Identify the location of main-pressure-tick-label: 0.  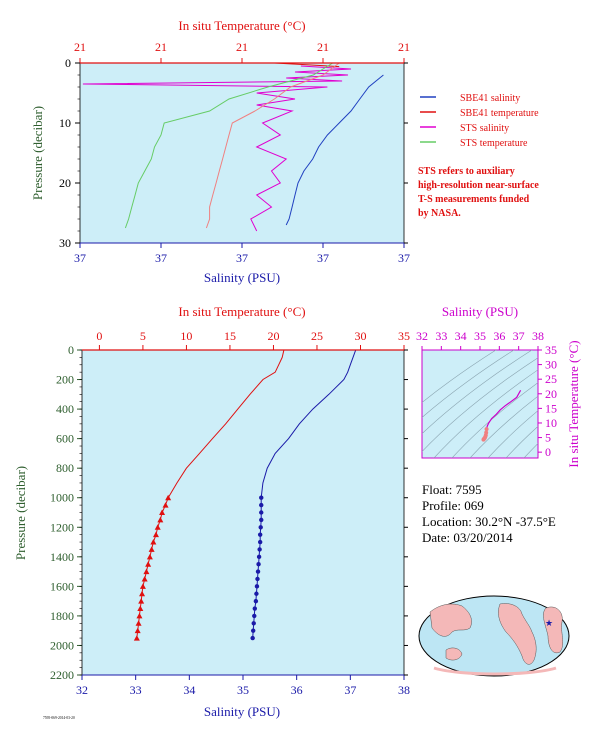
(71, 350).